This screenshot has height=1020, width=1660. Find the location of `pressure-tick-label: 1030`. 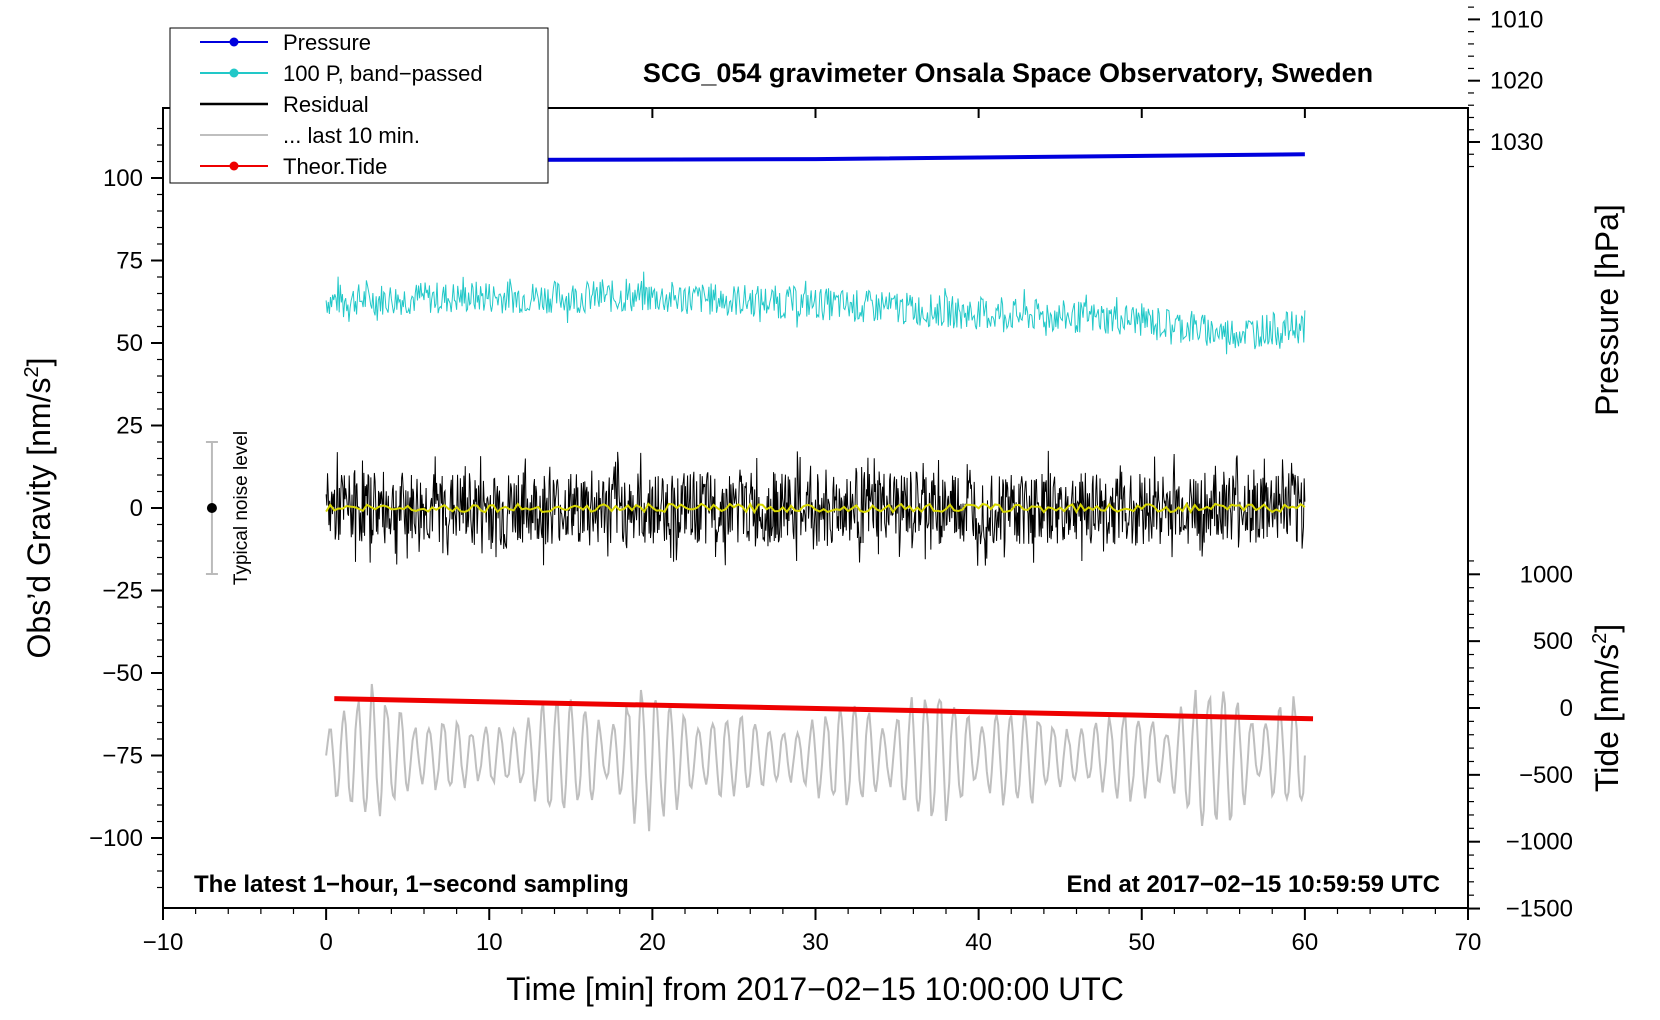

pressure-tick-label: 1030 is located at coordinates (1516, 142).